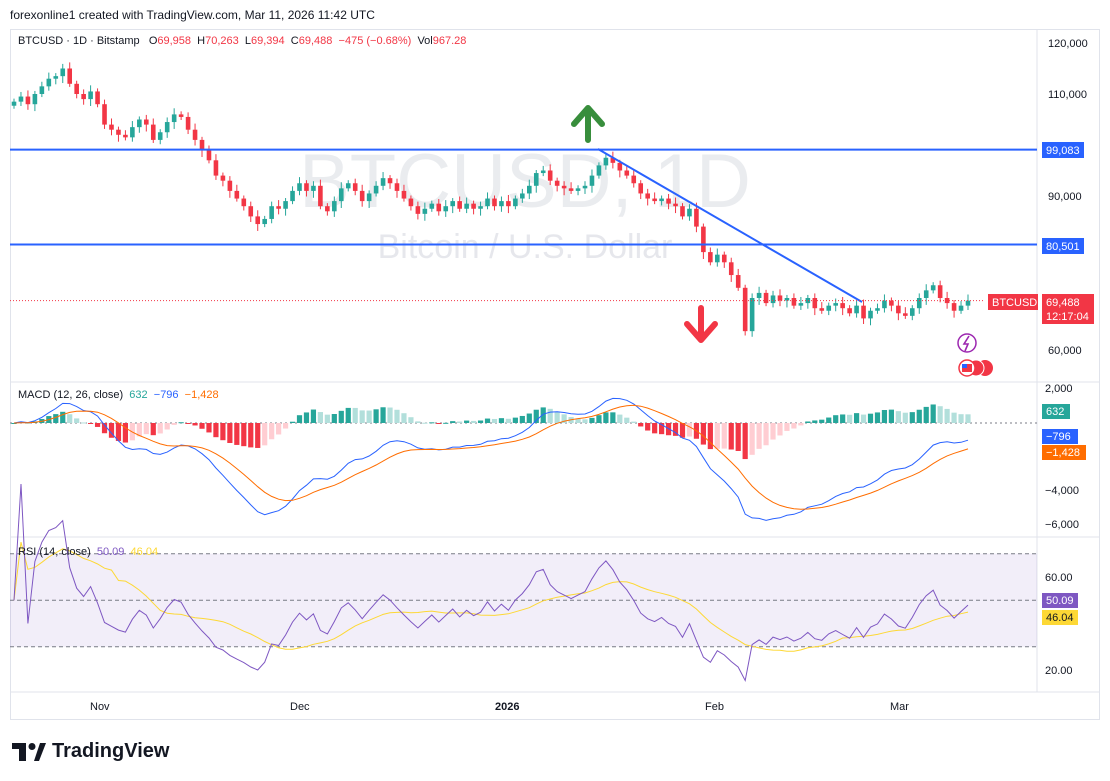 Image resolution: width=1110 pixels, height=781 pixels. What do you see at coordinates (153, 41) in the screenshot?
I see `open-label: O` at bounding box center [153, 41].